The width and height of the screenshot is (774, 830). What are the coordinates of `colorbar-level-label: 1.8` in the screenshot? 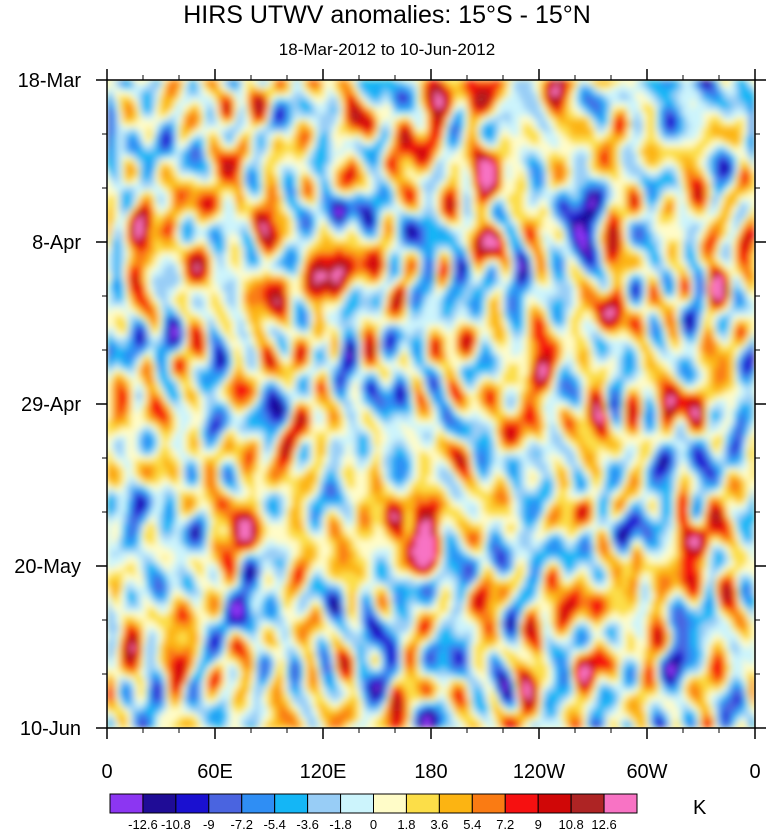 It's located at (406, 823).